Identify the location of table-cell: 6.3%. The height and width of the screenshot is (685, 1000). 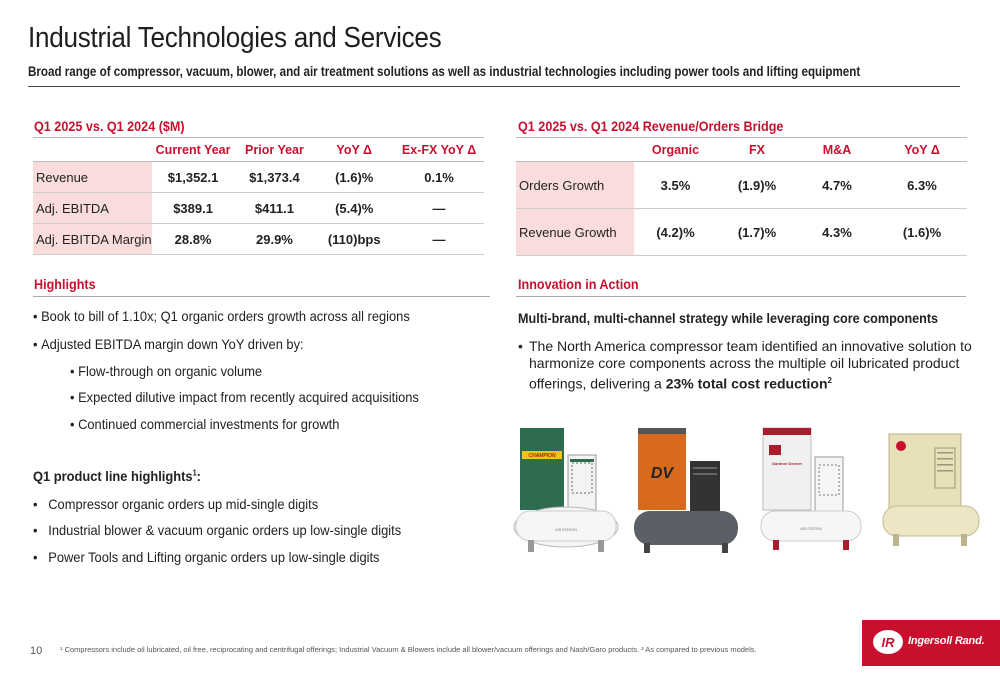
(922, 185).